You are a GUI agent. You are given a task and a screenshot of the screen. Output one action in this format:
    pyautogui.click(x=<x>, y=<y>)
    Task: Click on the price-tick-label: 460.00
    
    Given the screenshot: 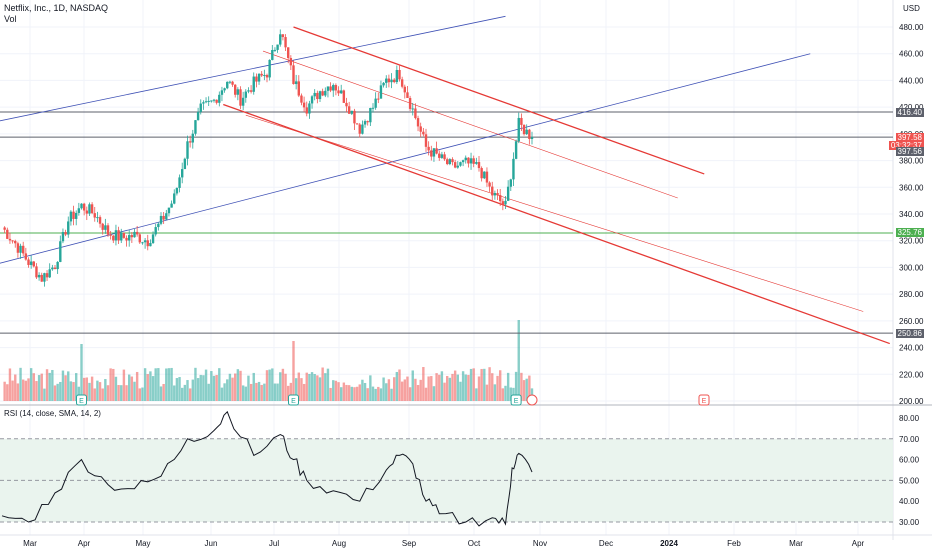 What is the action you would take?
    pyautogui.click(x=911, y=54)
    